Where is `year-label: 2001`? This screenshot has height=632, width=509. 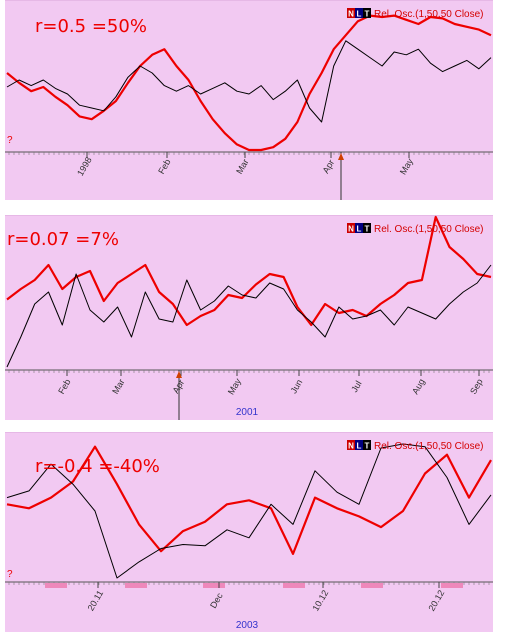 year-label: 2001 is located at coordinates (247, 412).